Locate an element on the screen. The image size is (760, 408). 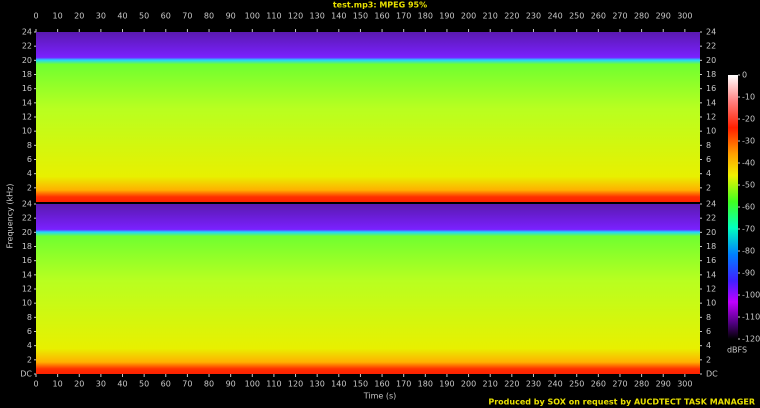
x-tick-label: 270 is located at coordinates (619, 384).